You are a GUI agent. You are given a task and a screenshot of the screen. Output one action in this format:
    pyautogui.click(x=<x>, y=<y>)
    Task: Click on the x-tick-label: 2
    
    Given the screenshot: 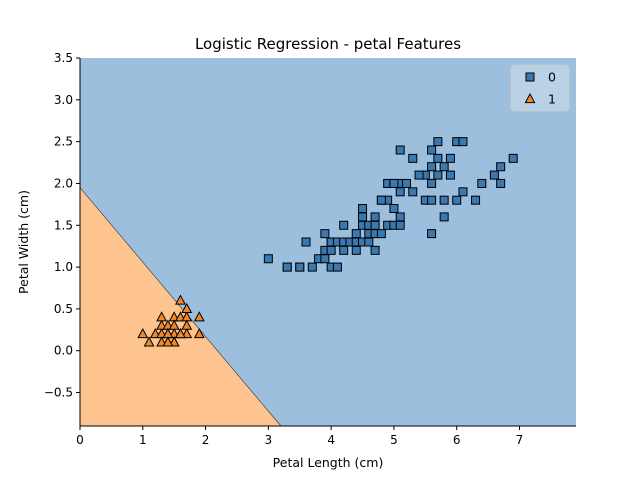 What is the action you would take?
    pyautogui.click(x=206, y=440)
    